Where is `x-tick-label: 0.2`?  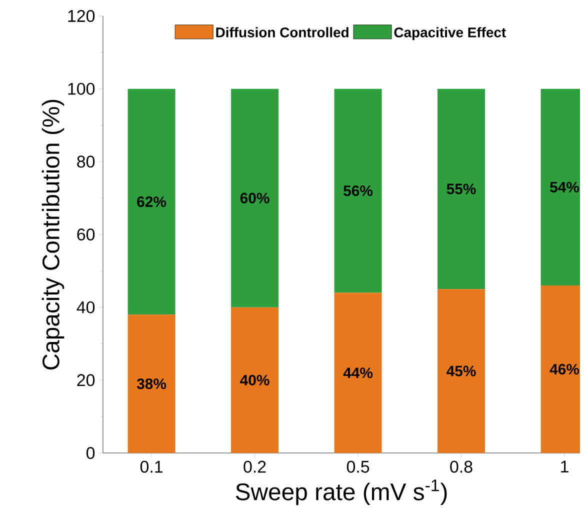 x-tick-label: 0.2 is located at coordinates (255, 466).